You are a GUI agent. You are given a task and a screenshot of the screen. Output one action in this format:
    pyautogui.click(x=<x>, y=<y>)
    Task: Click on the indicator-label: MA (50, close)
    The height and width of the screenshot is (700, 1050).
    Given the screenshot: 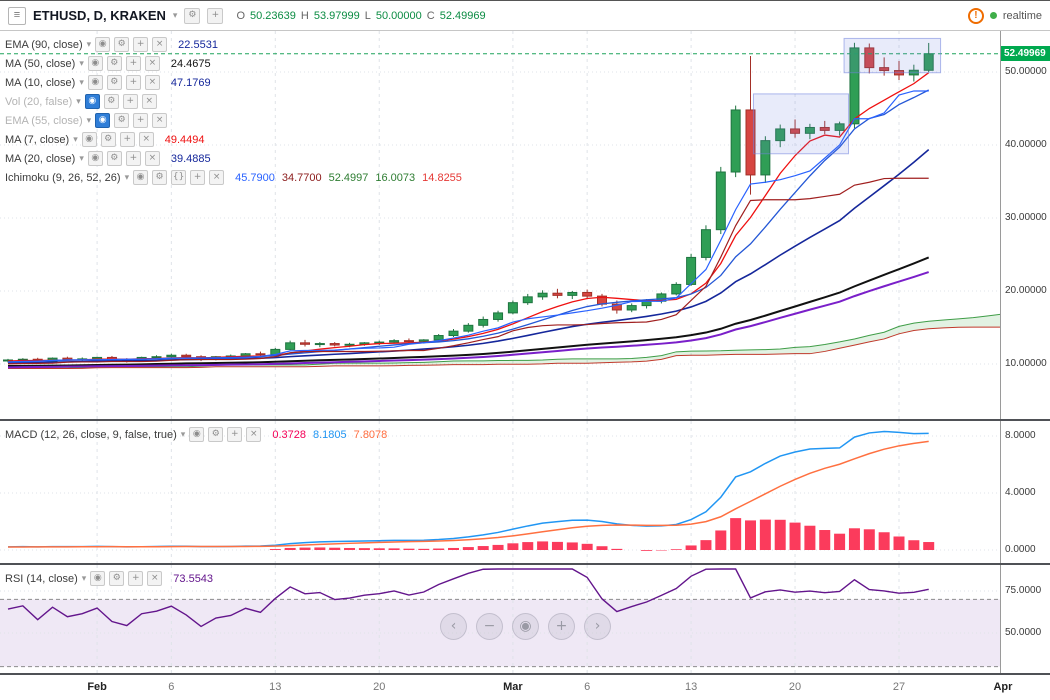 What is the action you would take?
    pyautogui.click(x=40, y=63)
    